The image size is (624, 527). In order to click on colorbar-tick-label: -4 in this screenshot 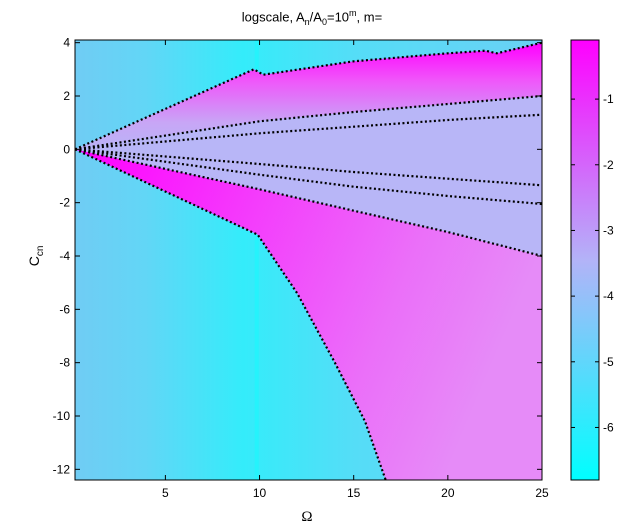, I will do `click(608, 296)`.